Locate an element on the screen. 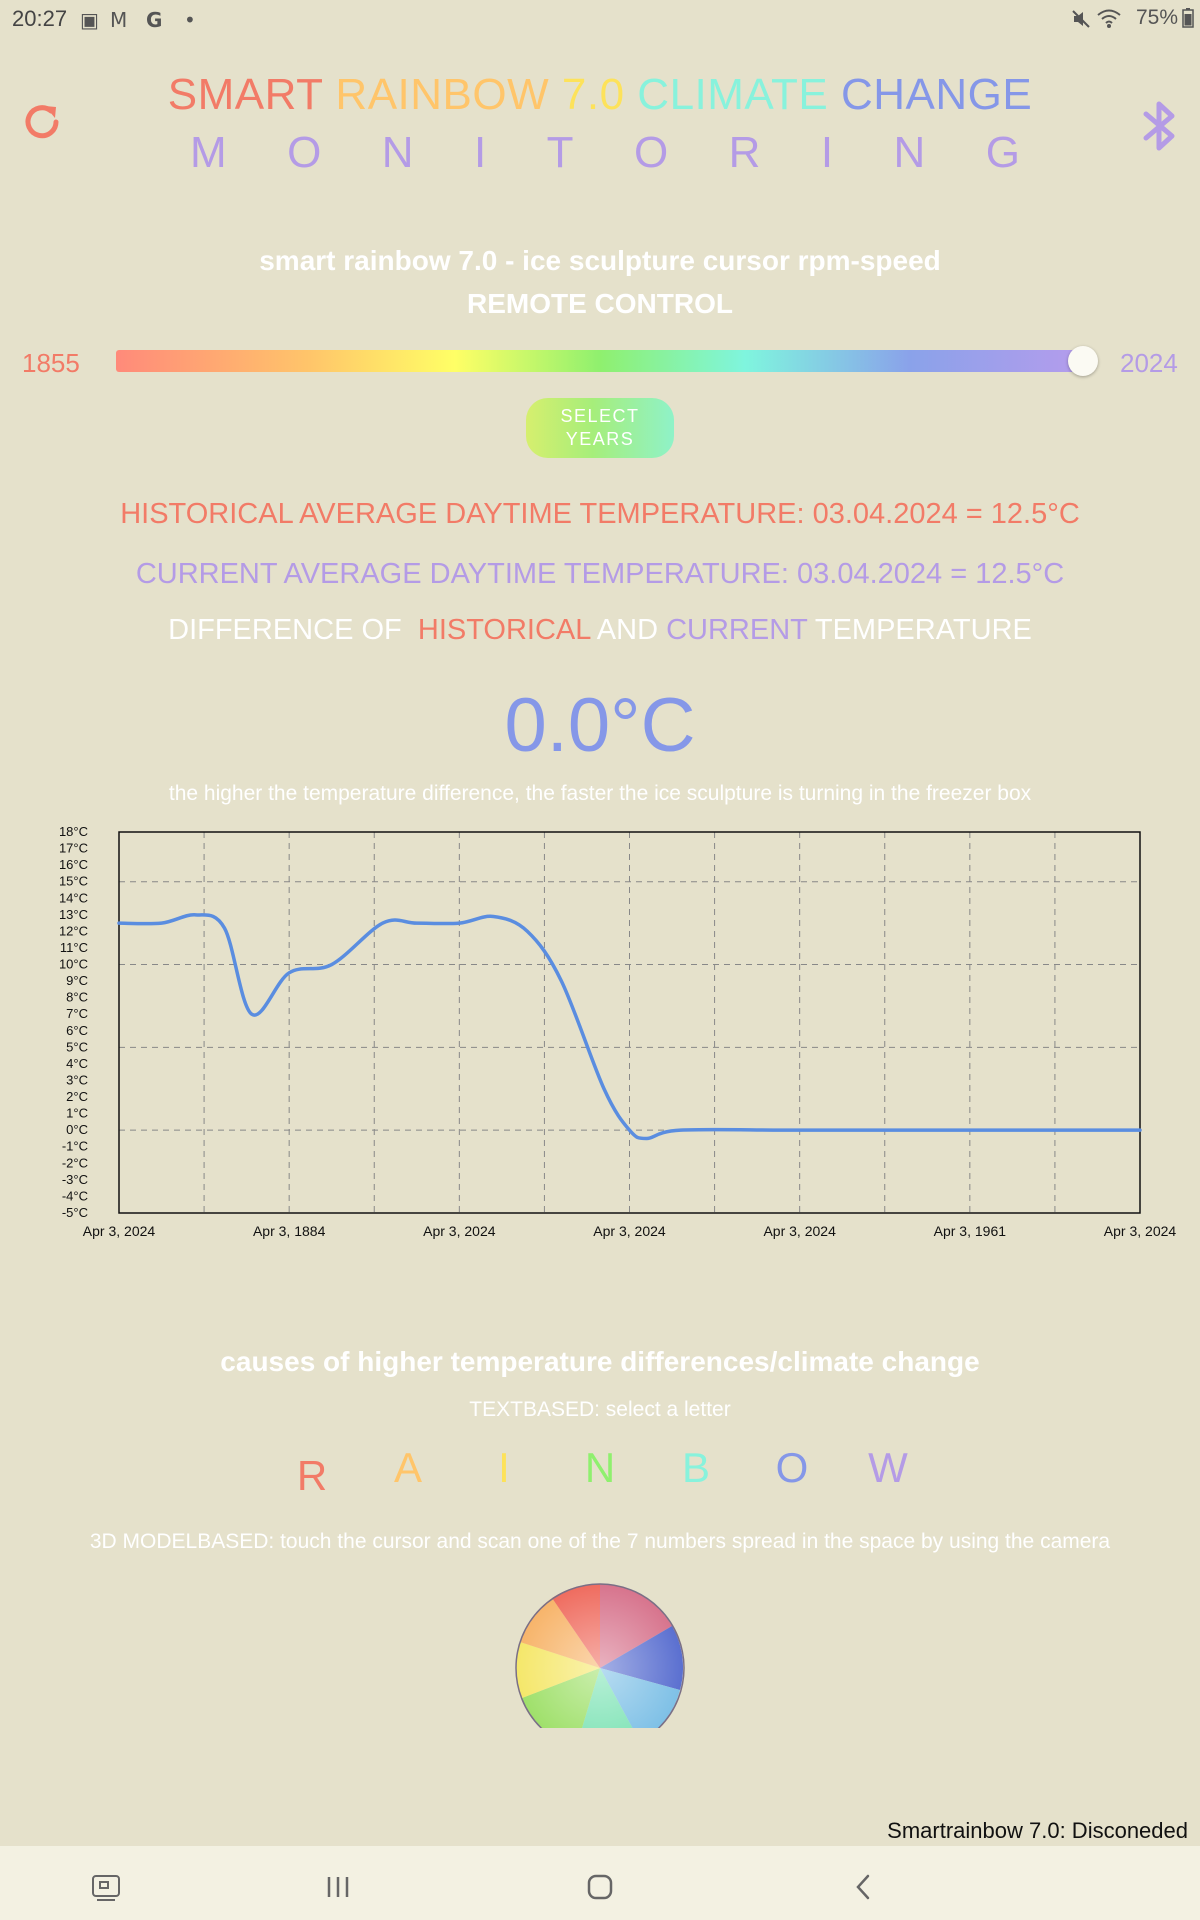  difference-current: CURRENT is located at coordinates (737, 630).